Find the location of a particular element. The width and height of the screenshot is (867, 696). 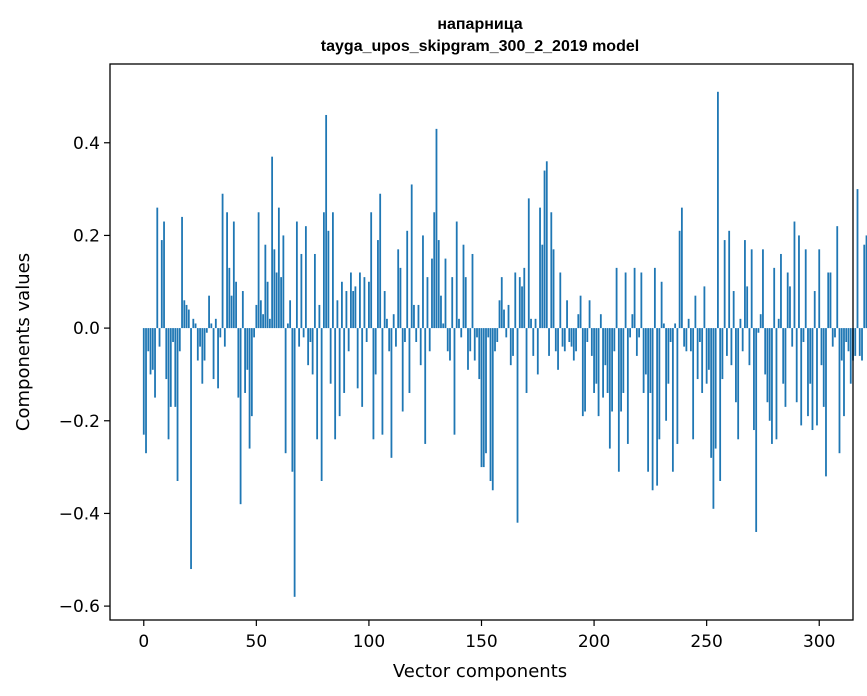

x-tick-label: 300 is located at coordinates (819, 642).